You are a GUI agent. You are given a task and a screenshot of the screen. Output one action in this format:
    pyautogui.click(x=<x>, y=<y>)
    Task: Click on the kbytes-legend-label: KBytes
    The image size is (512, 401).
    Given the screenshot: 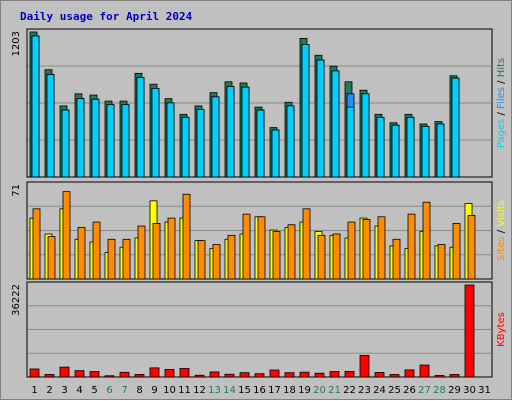 What is the action you would take?
    pyautogui.click(x=501, y=329)
    